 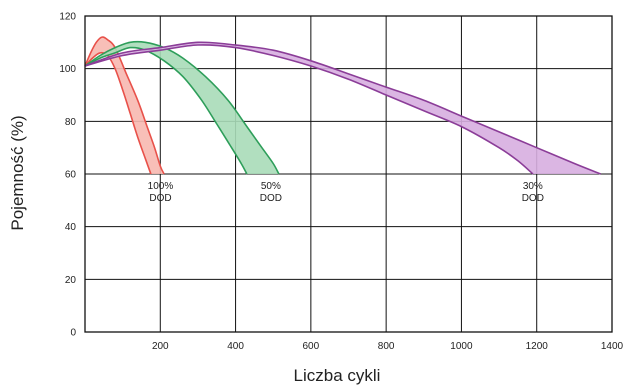 What do you see at coordinates (71, 175) in the screenshot?
I see `y-tick-label: 60` at bounding box center [71, 175].